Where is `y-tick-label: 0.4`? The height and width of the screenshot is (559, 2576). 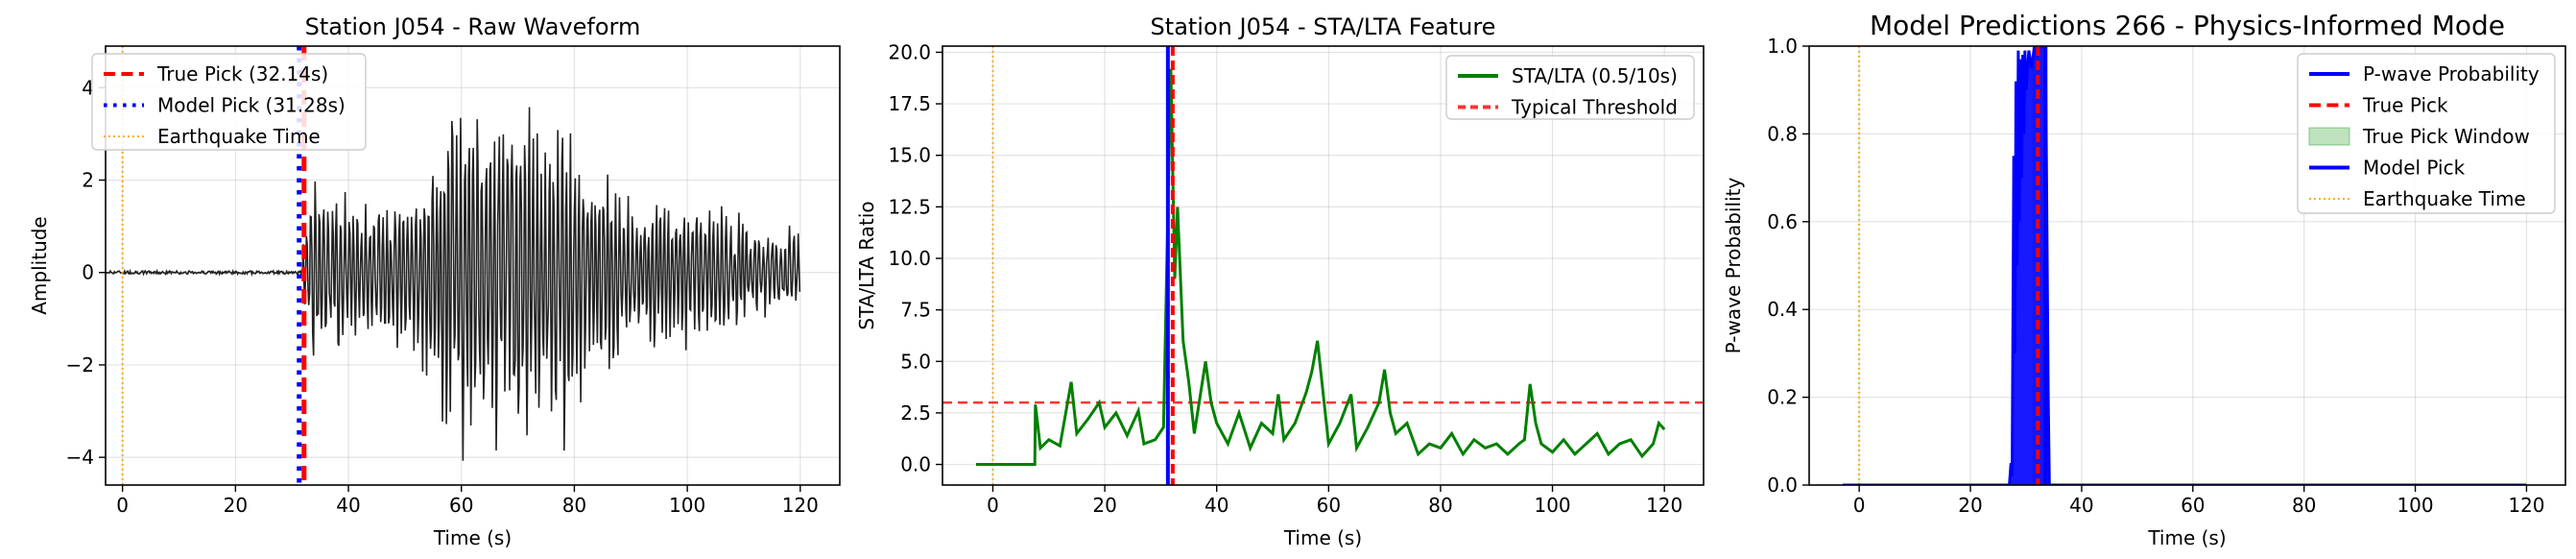
y-tick-label: 0.4 is located at coordinates (1782, 309).